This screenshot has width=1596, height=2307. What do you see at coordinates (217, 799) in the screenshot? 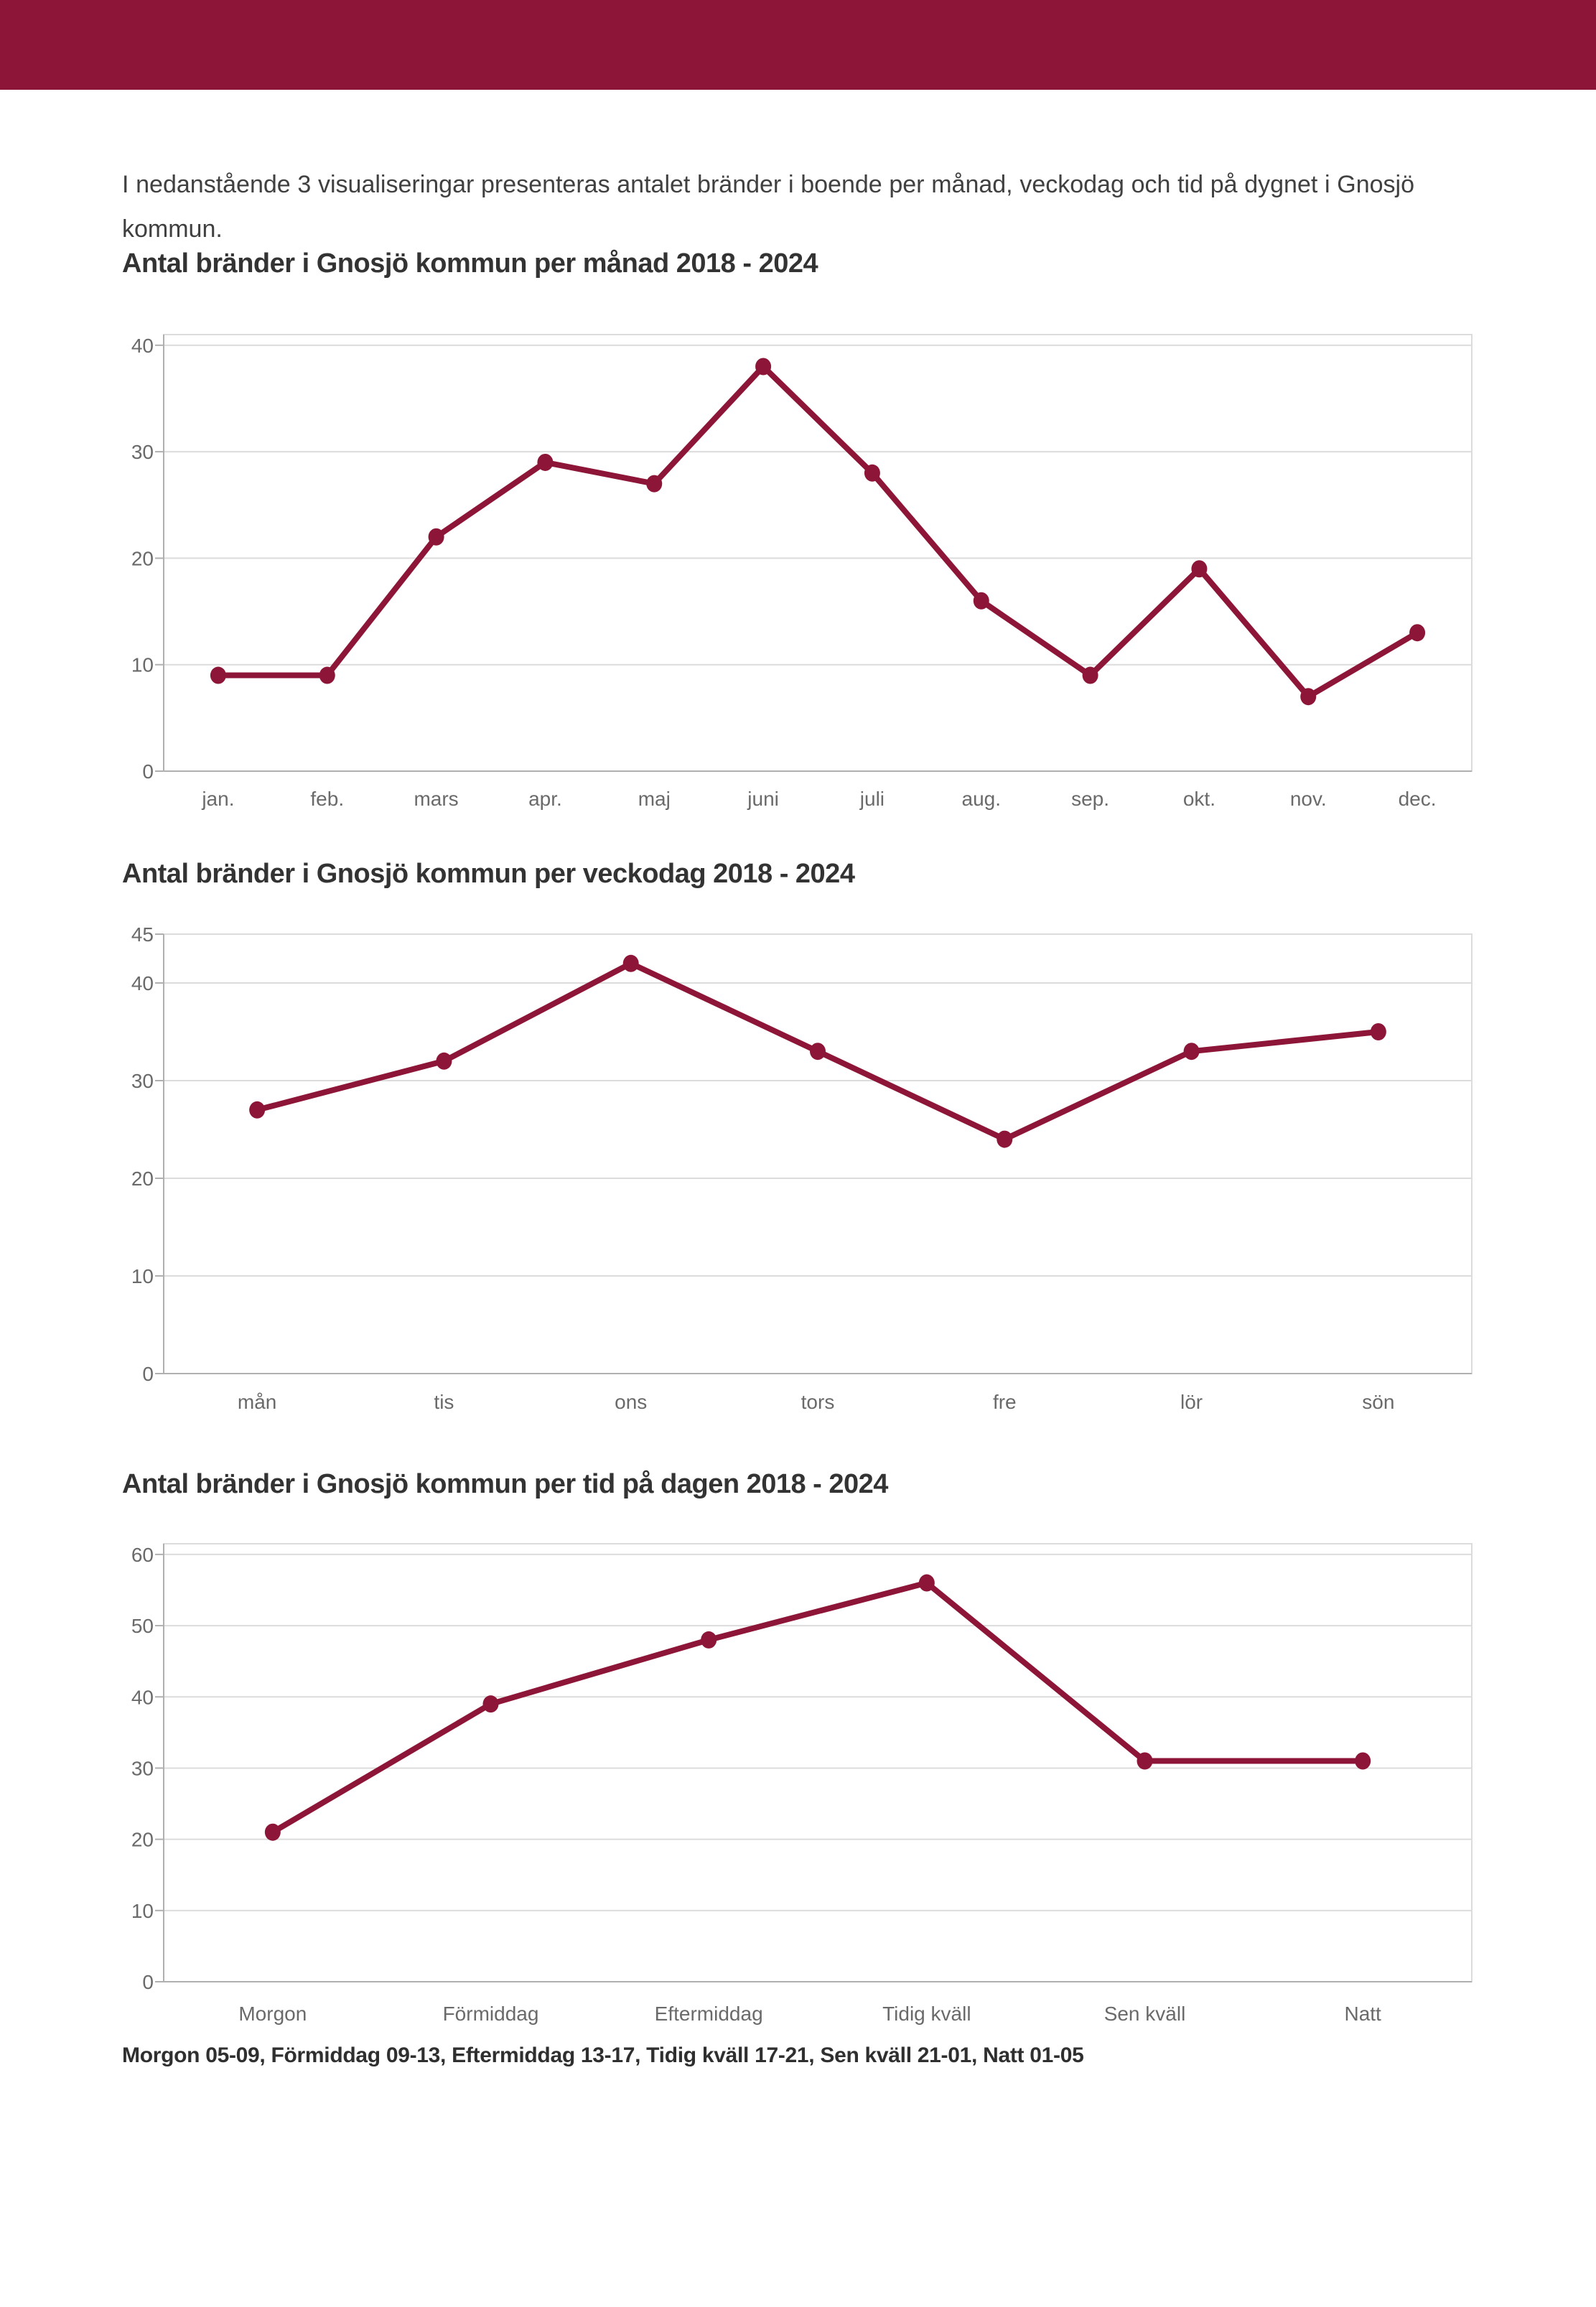
I see `x-category-label: jan.` at bounding box center [217, 799].